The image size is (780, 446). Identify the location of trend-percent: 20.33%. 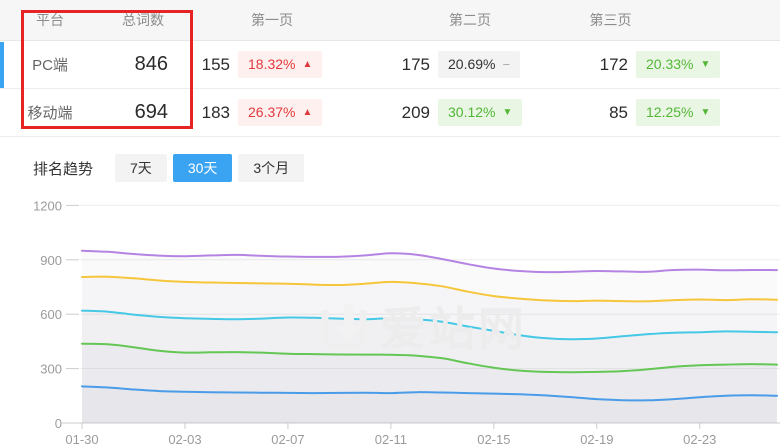
(670, 64).